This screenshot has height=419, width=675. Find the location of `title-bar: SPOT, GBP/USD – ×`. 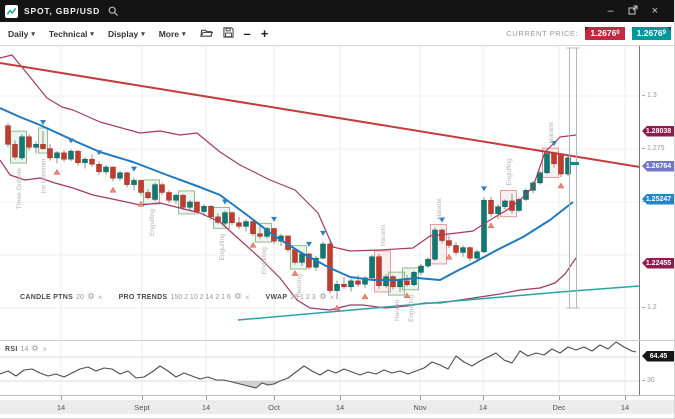

title-bar: SPOT, GBP/USD – × is located at coordinates (337, 11).